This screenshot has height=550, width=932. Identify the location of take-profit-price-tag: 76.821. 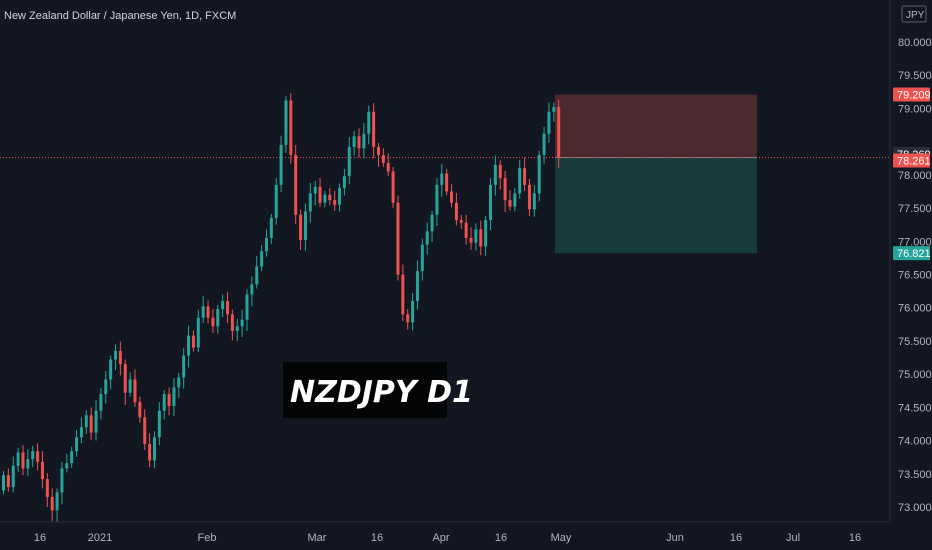
(914, 254).